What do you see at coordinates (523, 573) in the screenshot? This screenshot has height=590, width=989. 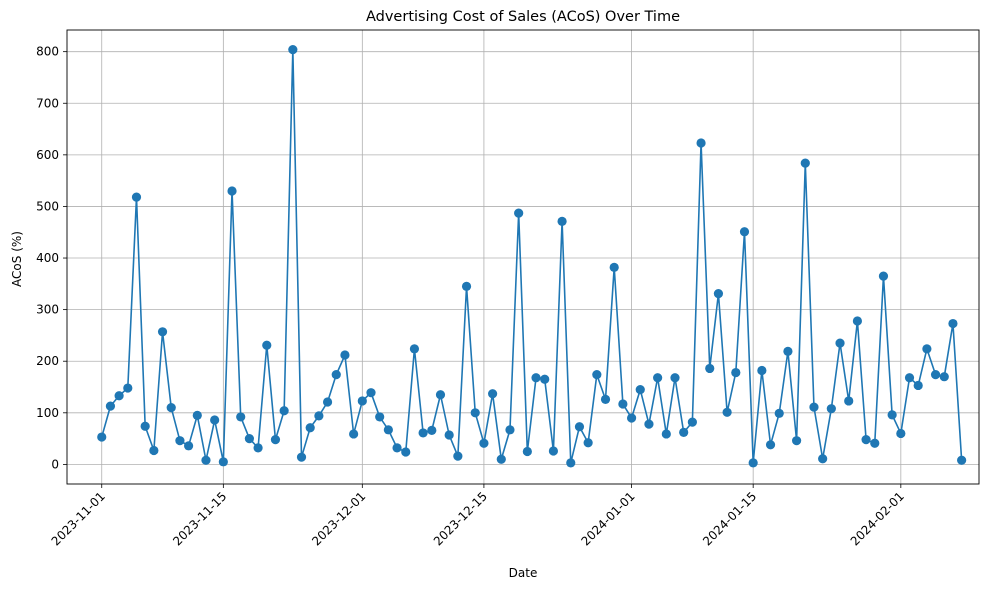 I see `x-axis-label: Date` at bounding box center [523, 573].